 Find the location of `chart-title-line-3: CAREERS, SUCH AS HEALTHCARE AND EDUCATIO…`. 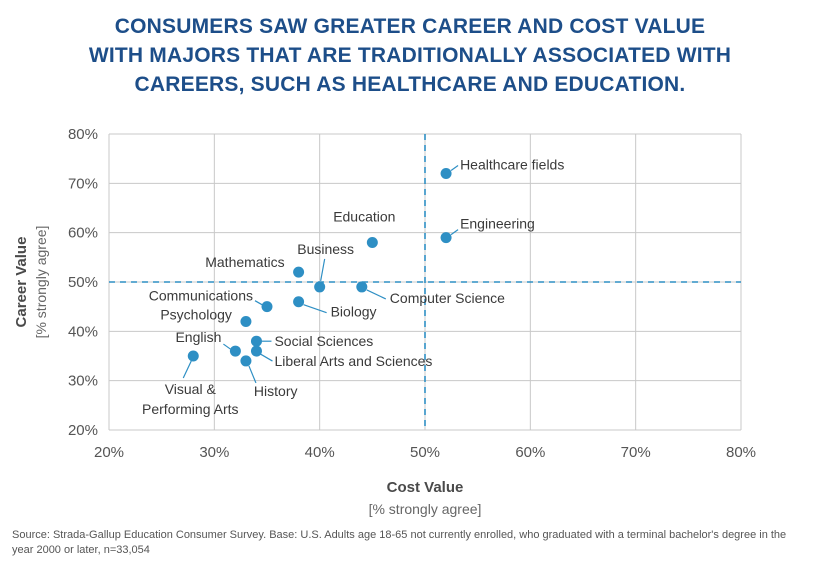

chart-title-line-3: CAREERS, SUCH AS HEALTHCARE AND EDUCATIO… is located at coordinates (410, 84).